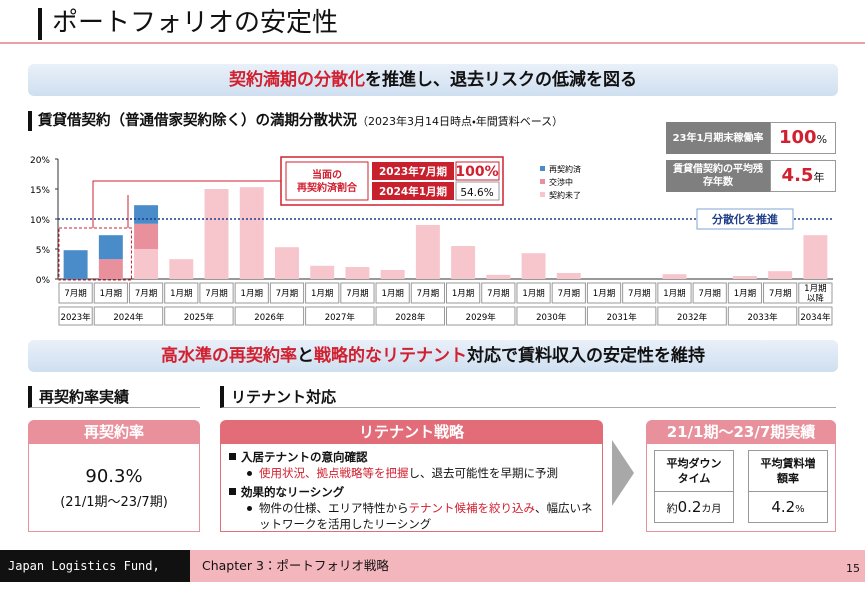  I want to click on year-label: 2027年, so click(340, 317).